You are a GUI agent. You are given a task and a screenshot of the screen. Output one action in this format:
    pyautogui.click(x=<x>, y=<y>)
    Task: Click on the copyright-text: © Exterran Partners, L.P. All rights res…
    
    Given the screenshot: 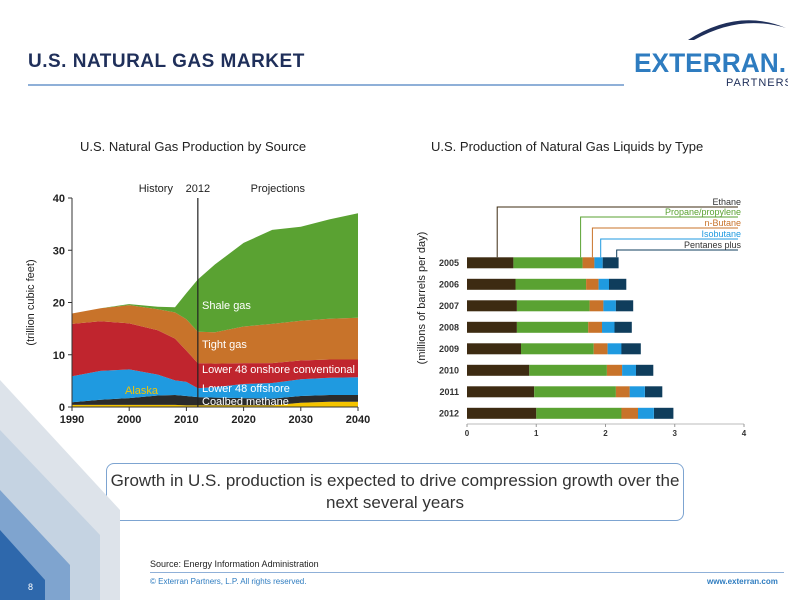 What is the action you would take?
    pyautogui.click(x=228, y=581)
    